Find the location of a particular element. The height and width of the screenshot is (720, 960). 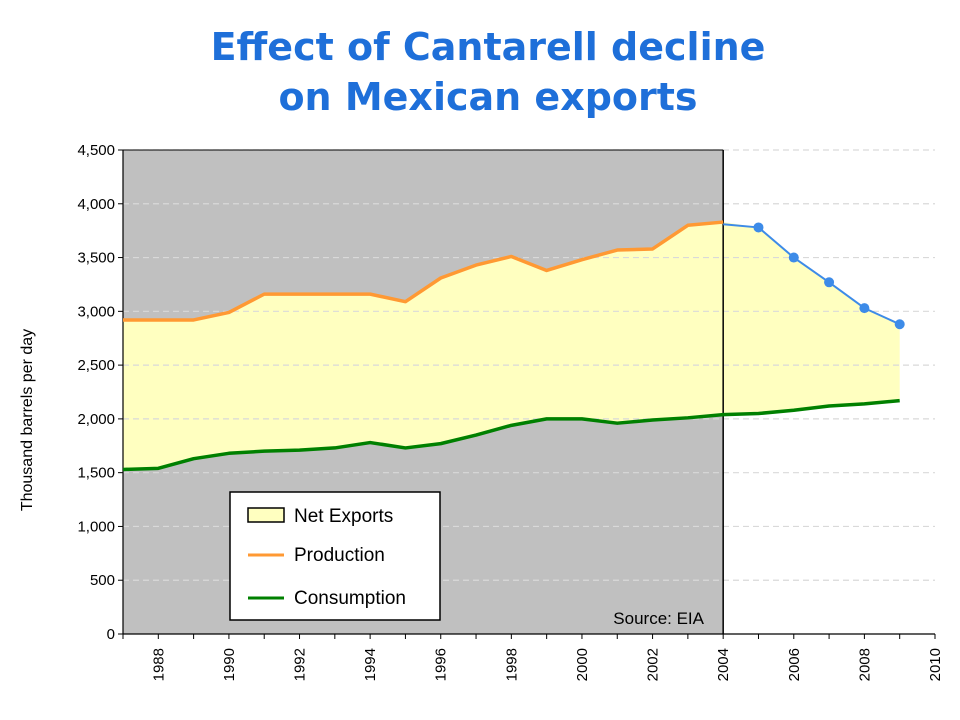

x-tick-label-2002: 2002 is located at coordinates (653, 664).